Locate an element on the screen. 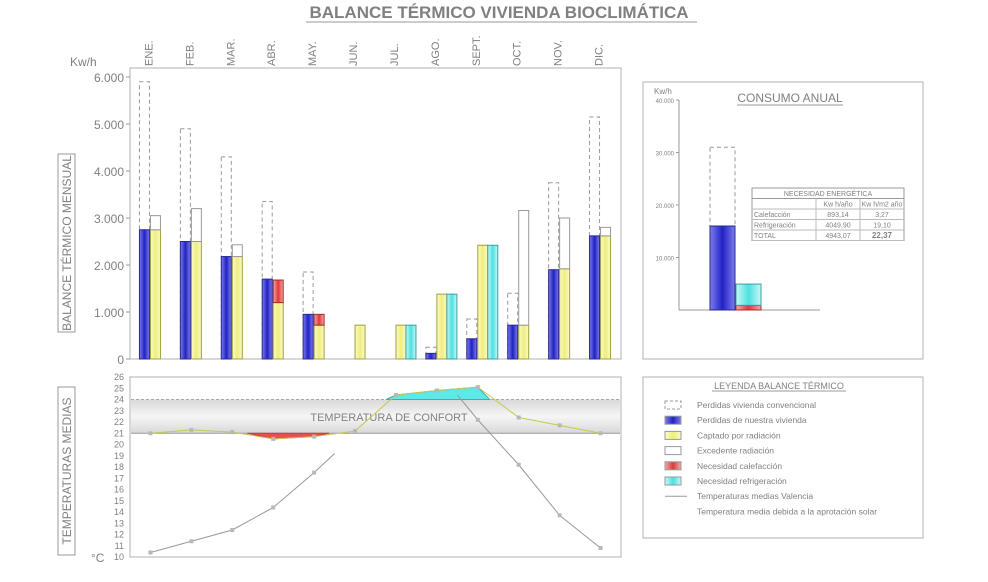 Image resolution: width=988 pixels, height=582 pixels. bar-ytick-label: 1.000 is located at coordinates (109, 313).